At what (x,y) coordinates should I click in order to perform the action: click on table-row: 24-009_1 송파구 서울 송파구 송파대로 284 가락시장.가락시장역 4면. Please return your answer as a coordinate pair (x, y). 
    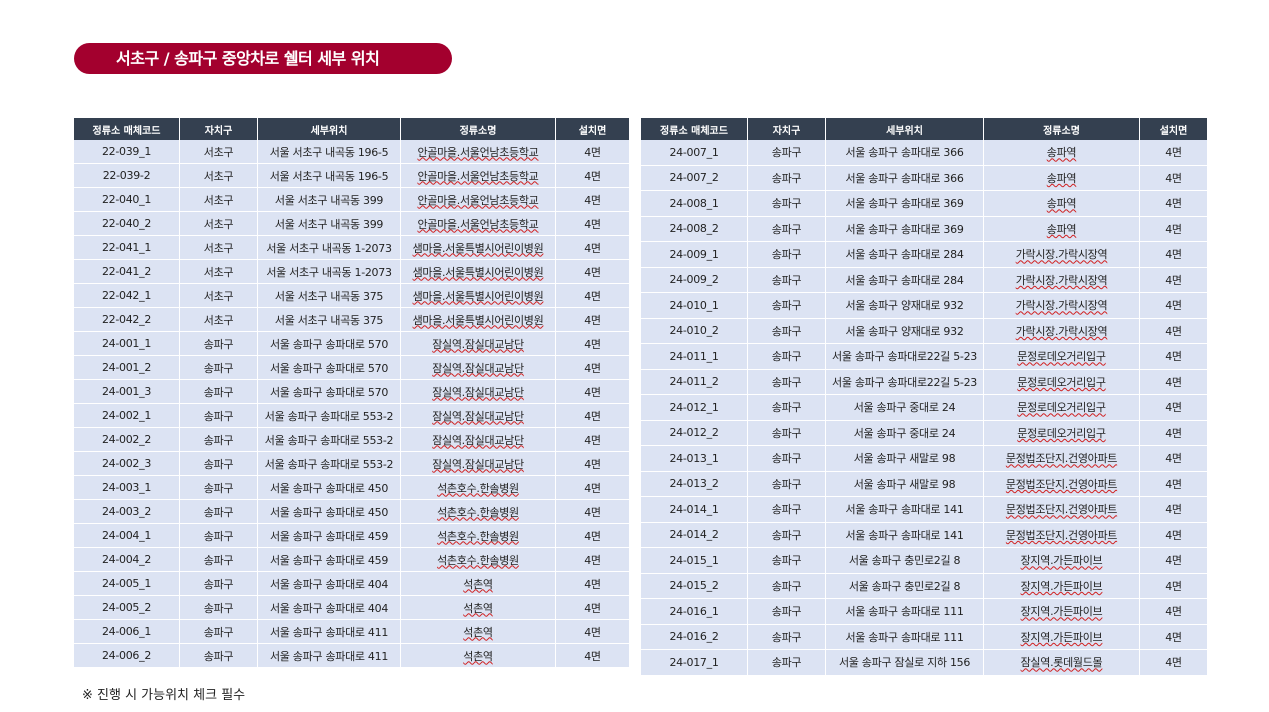
    Looking at the image, I should click on (924, 255).